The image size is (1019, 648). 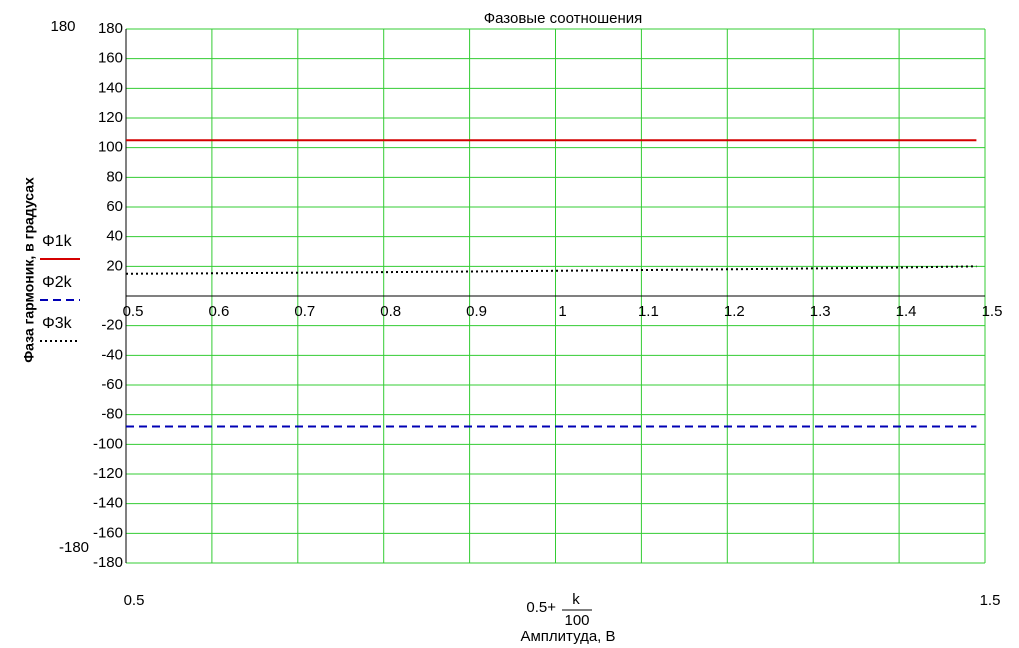 What do you see at coordinates (110, 147) in the screenshot?
I see `y-tick-label: 100` at bounding box center [110, 147].